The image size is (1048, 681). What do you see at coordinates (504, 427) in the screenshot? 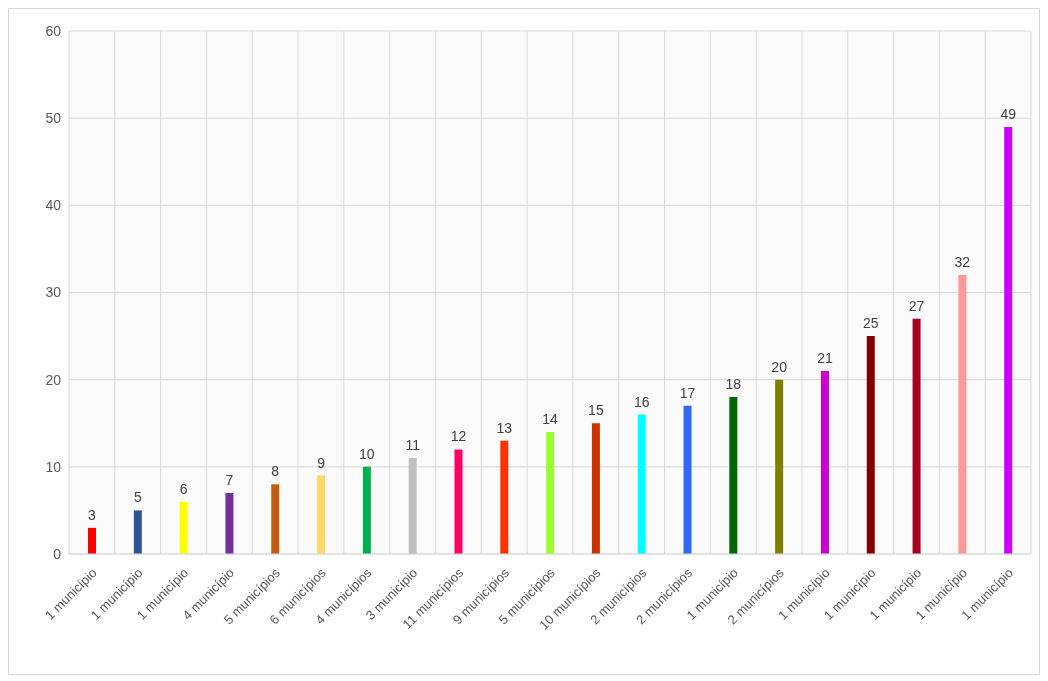
I see `data-label: 13` at bounding box center [504, 427].